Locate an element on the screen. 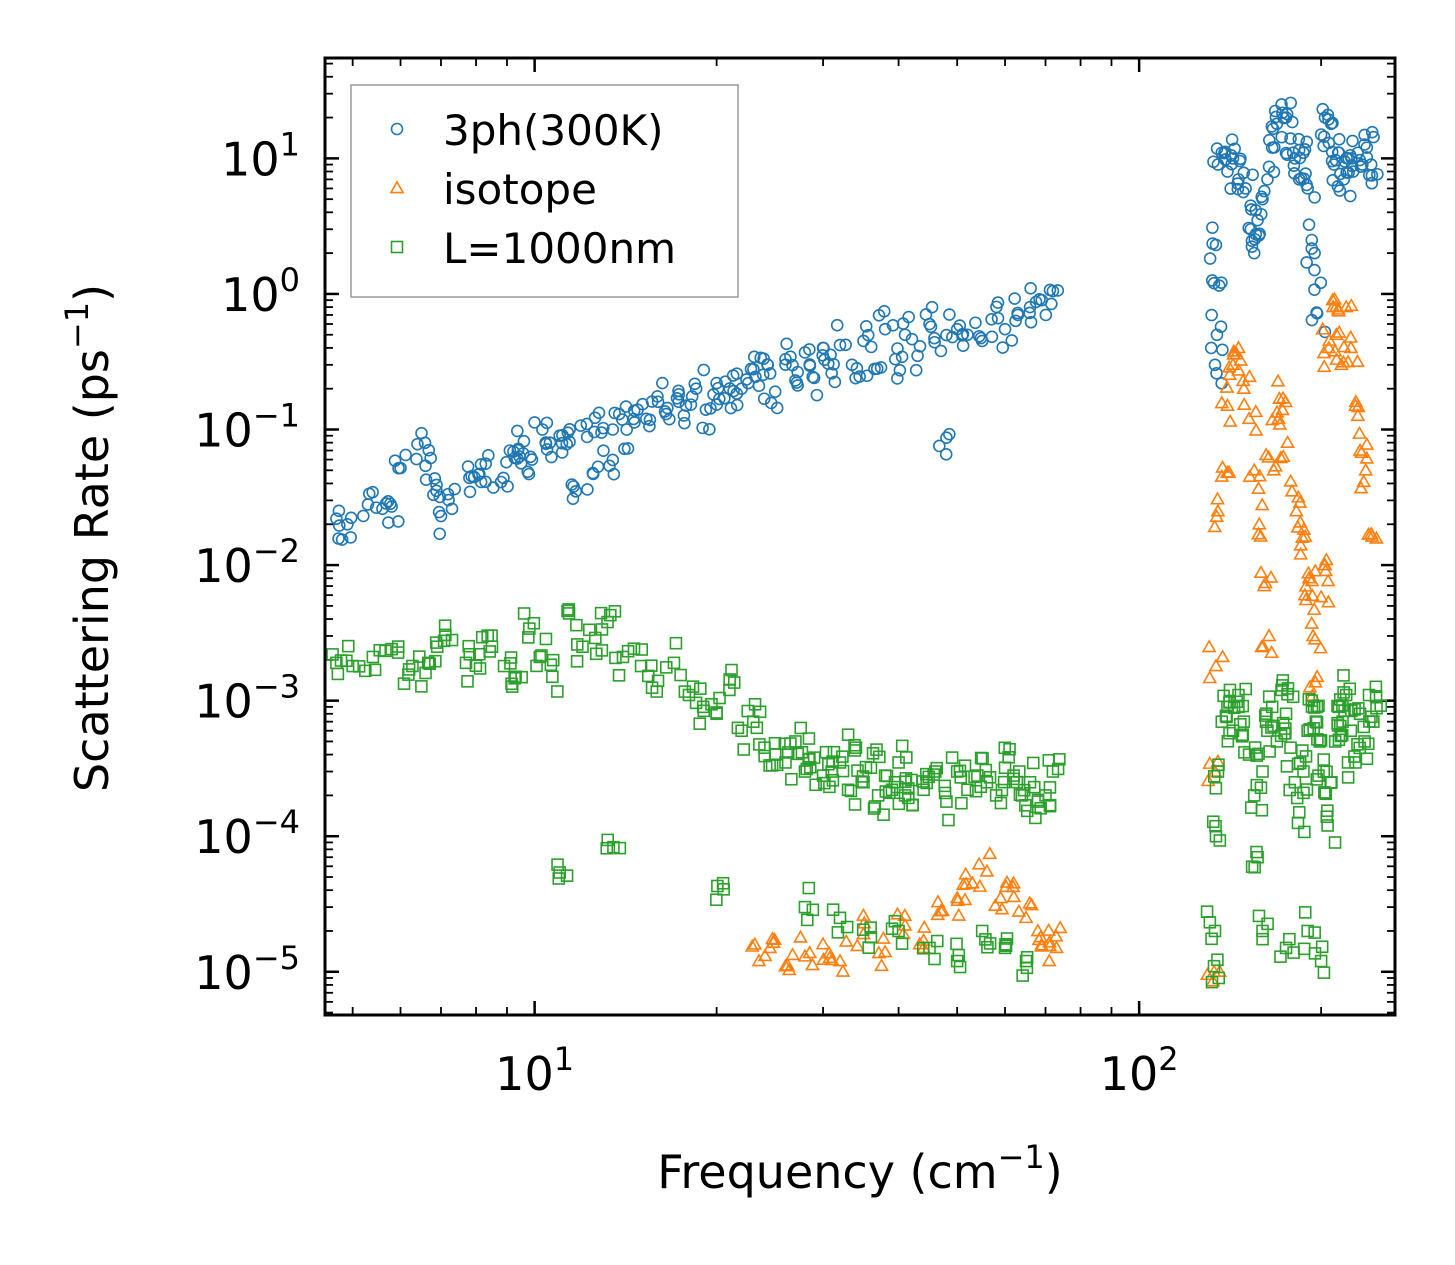 The height and width of the screenshot is (1265, 1455). legend-marker-shape is located at coordinates (397, 247).